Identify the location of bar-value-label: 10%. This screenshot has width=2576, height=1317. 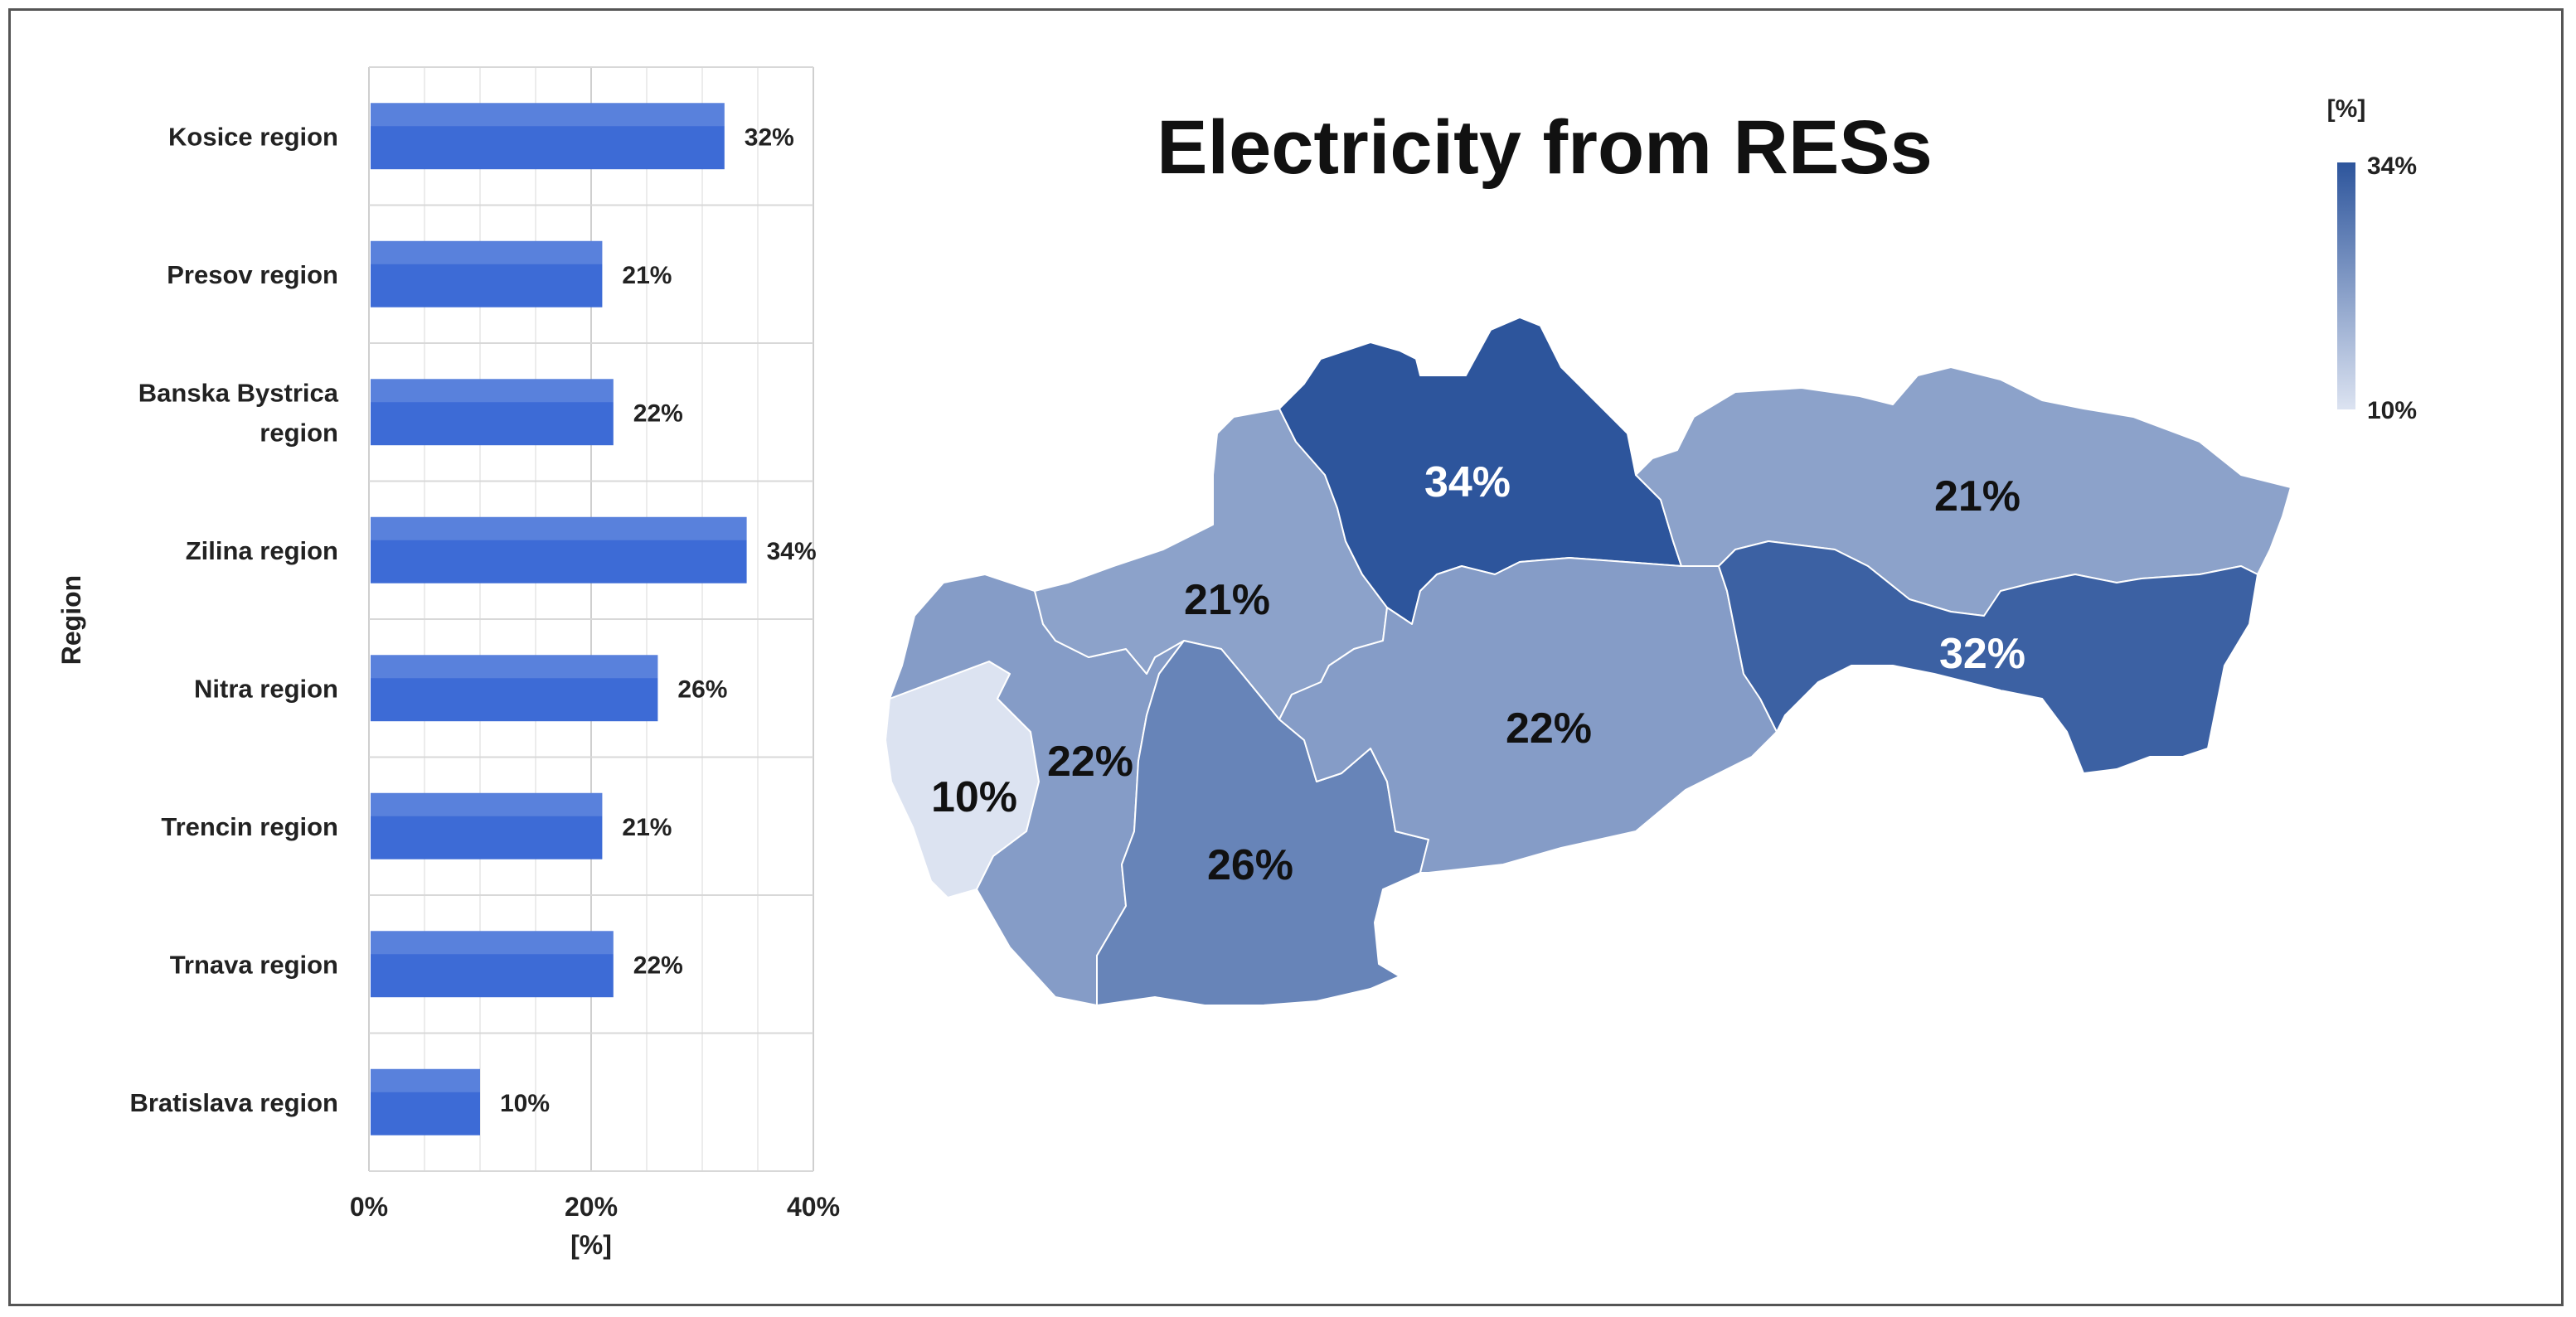
(525, 1103).